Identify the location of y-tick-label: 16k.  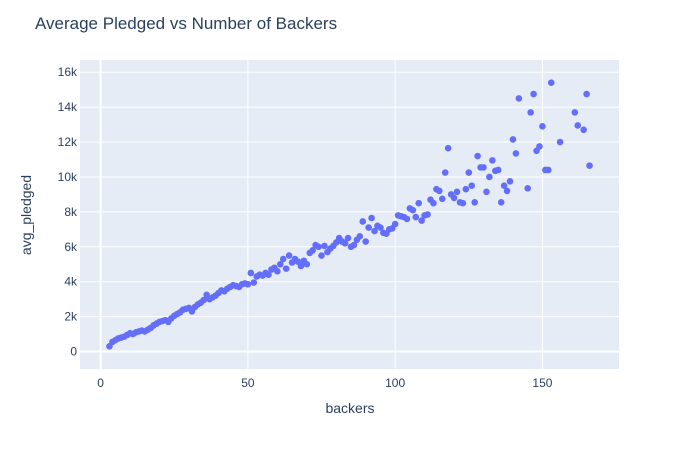
(68, 72).